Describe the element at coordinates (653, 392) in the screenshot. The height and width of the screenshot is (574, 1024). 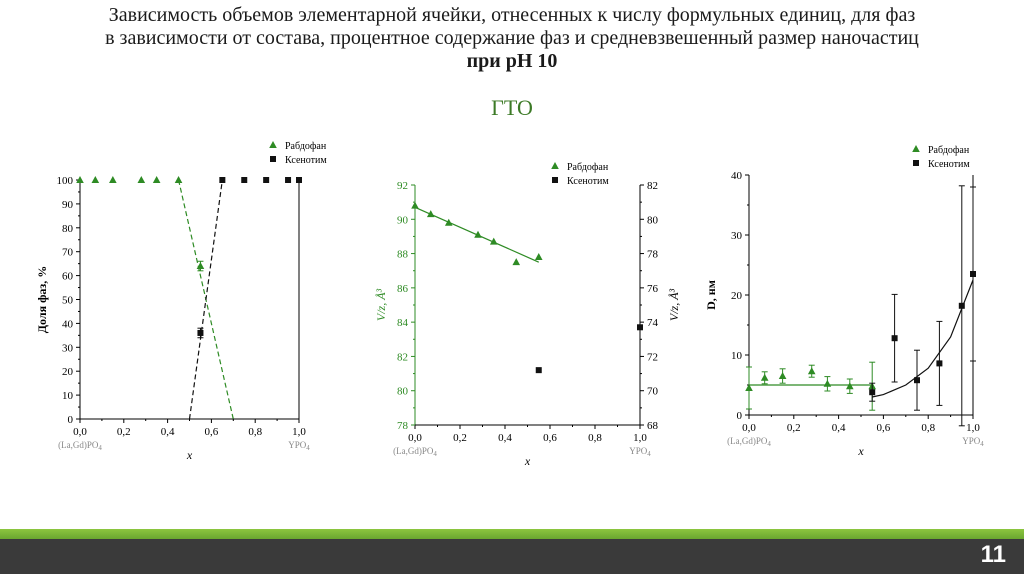
I see `y-right-tick-label: 70` at that location.